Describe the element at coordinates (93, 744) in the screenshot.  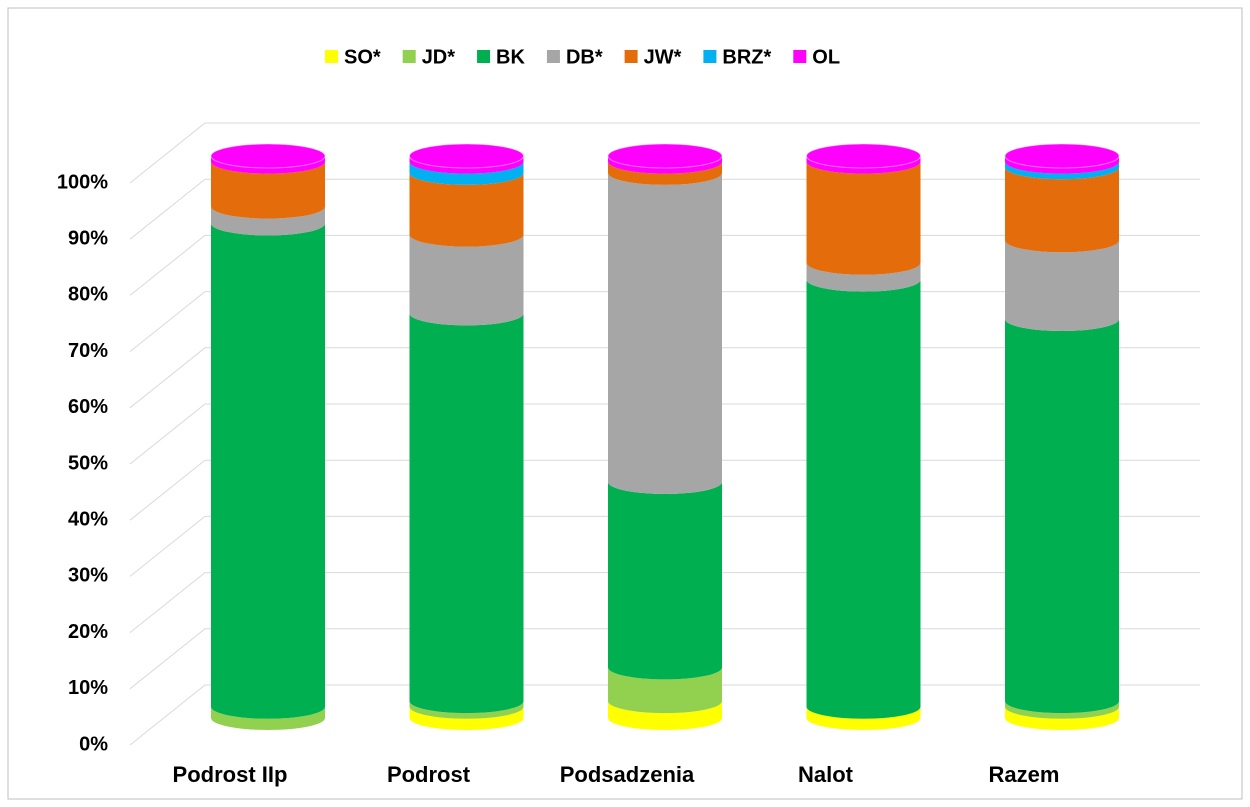
I see `y-tick-label: 0%` at that location.